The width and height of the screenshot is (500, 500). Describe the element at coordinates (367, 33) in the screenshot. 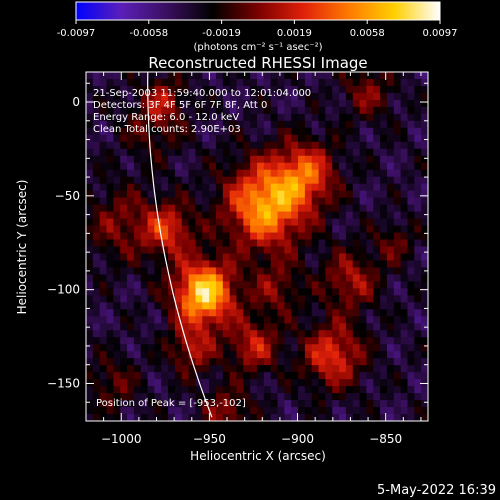

I see `colorbar-tick-label: 0.0058` at that location.